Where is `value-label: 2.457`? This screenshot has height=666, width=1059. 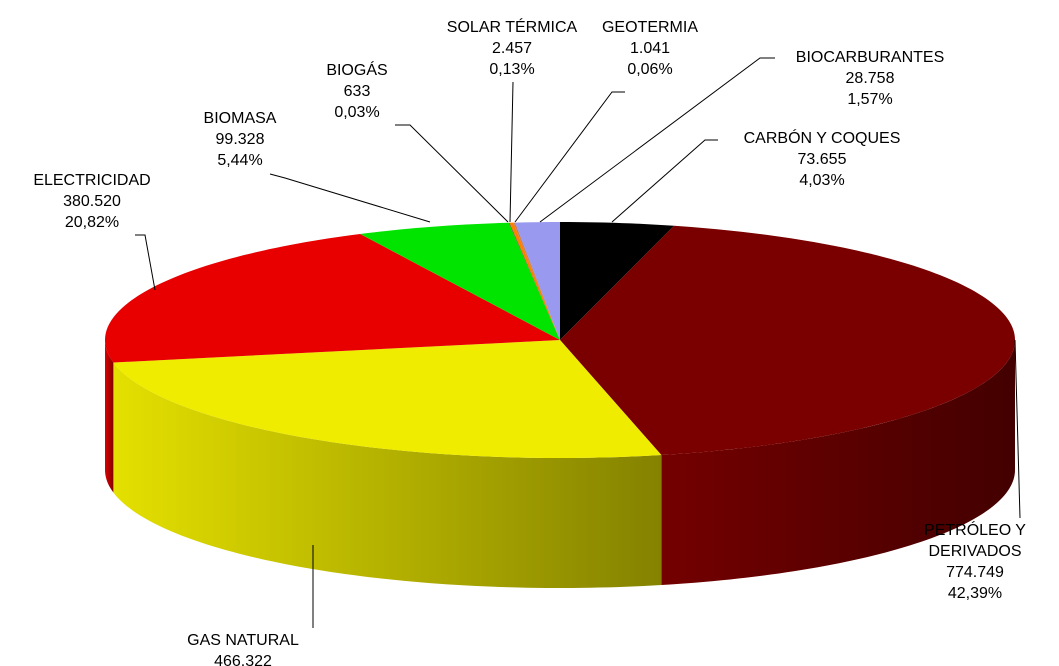
value-label: 2.457 is located at coordinates (512, 48).